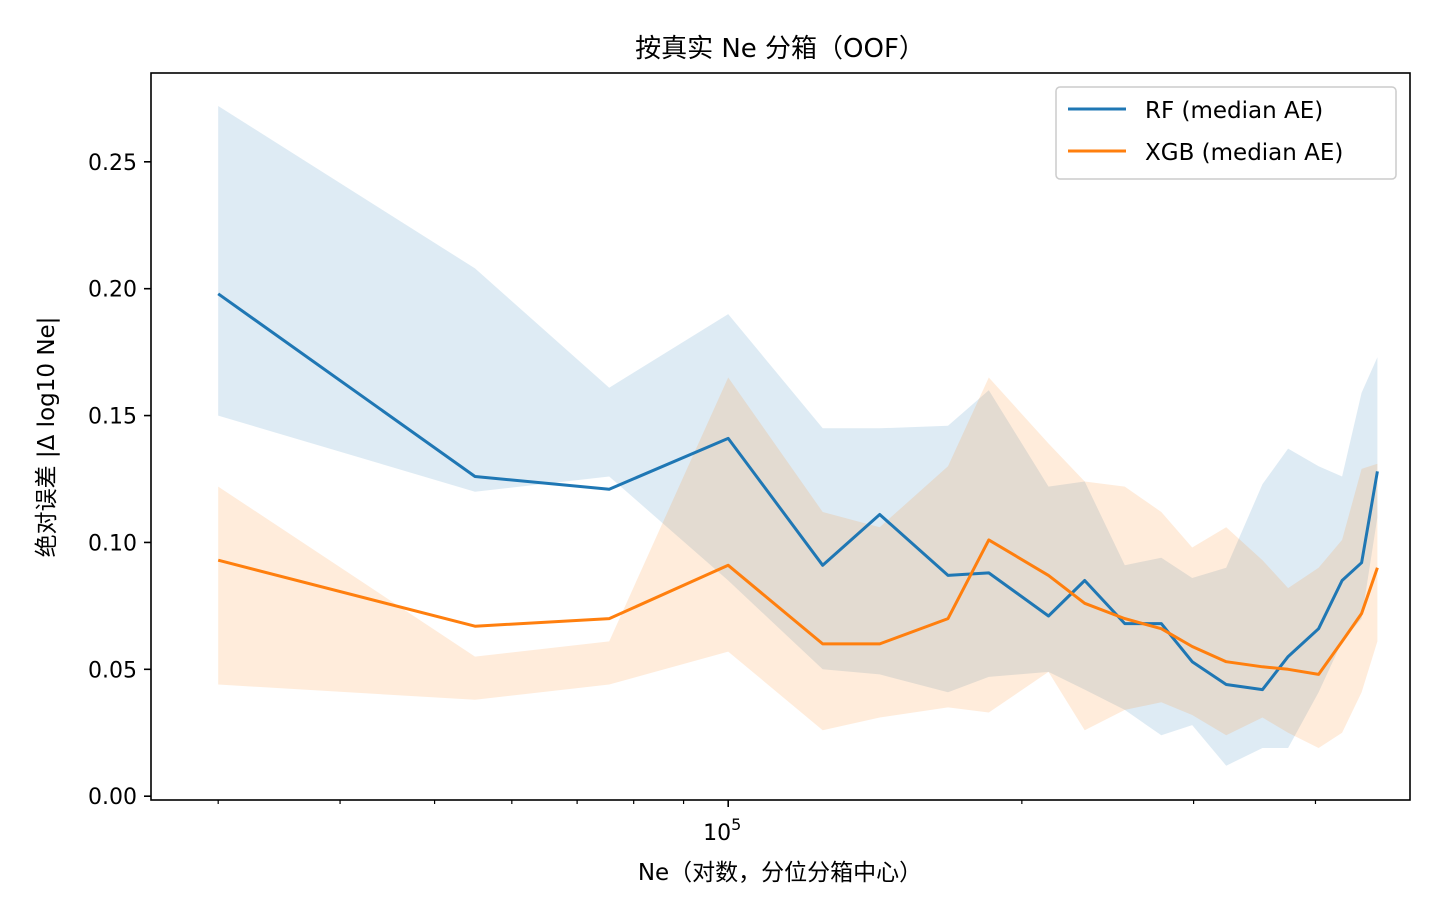  Describe the element at coordinates (112, 163) in the screenshot. I see `y-tick-label: 0.25` at that location.